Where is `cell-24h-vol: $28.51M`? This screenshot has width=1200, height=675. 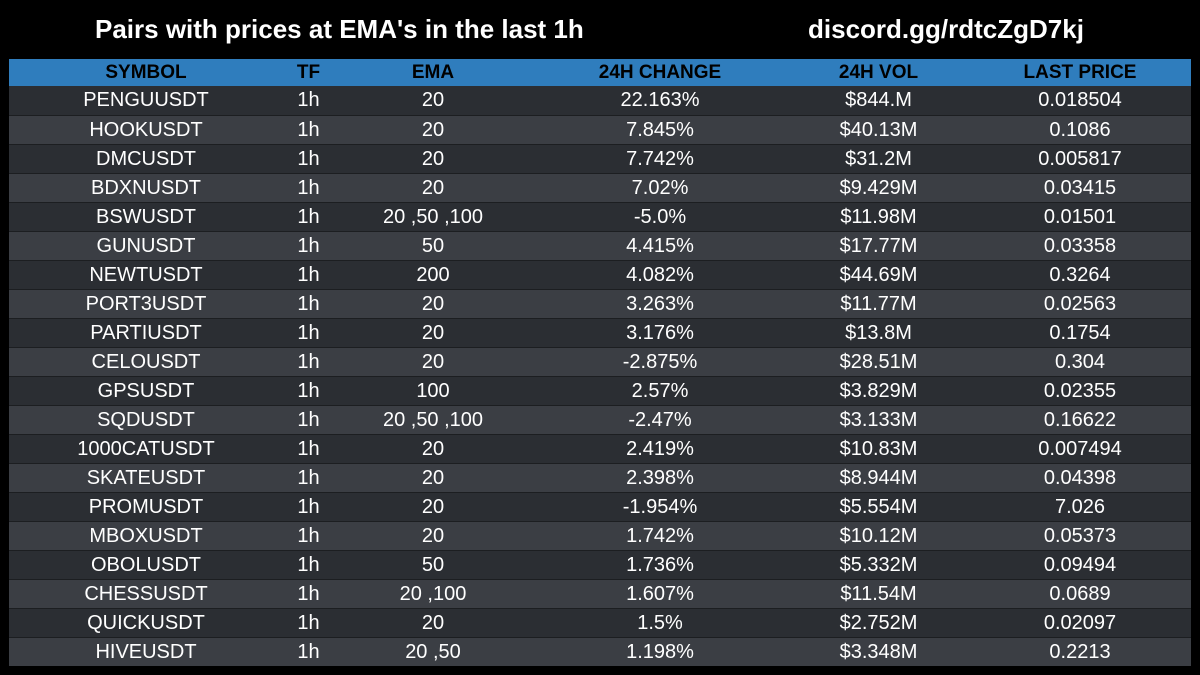 cell-24h-vol: $28.51M is located at coordinates (878, 361).